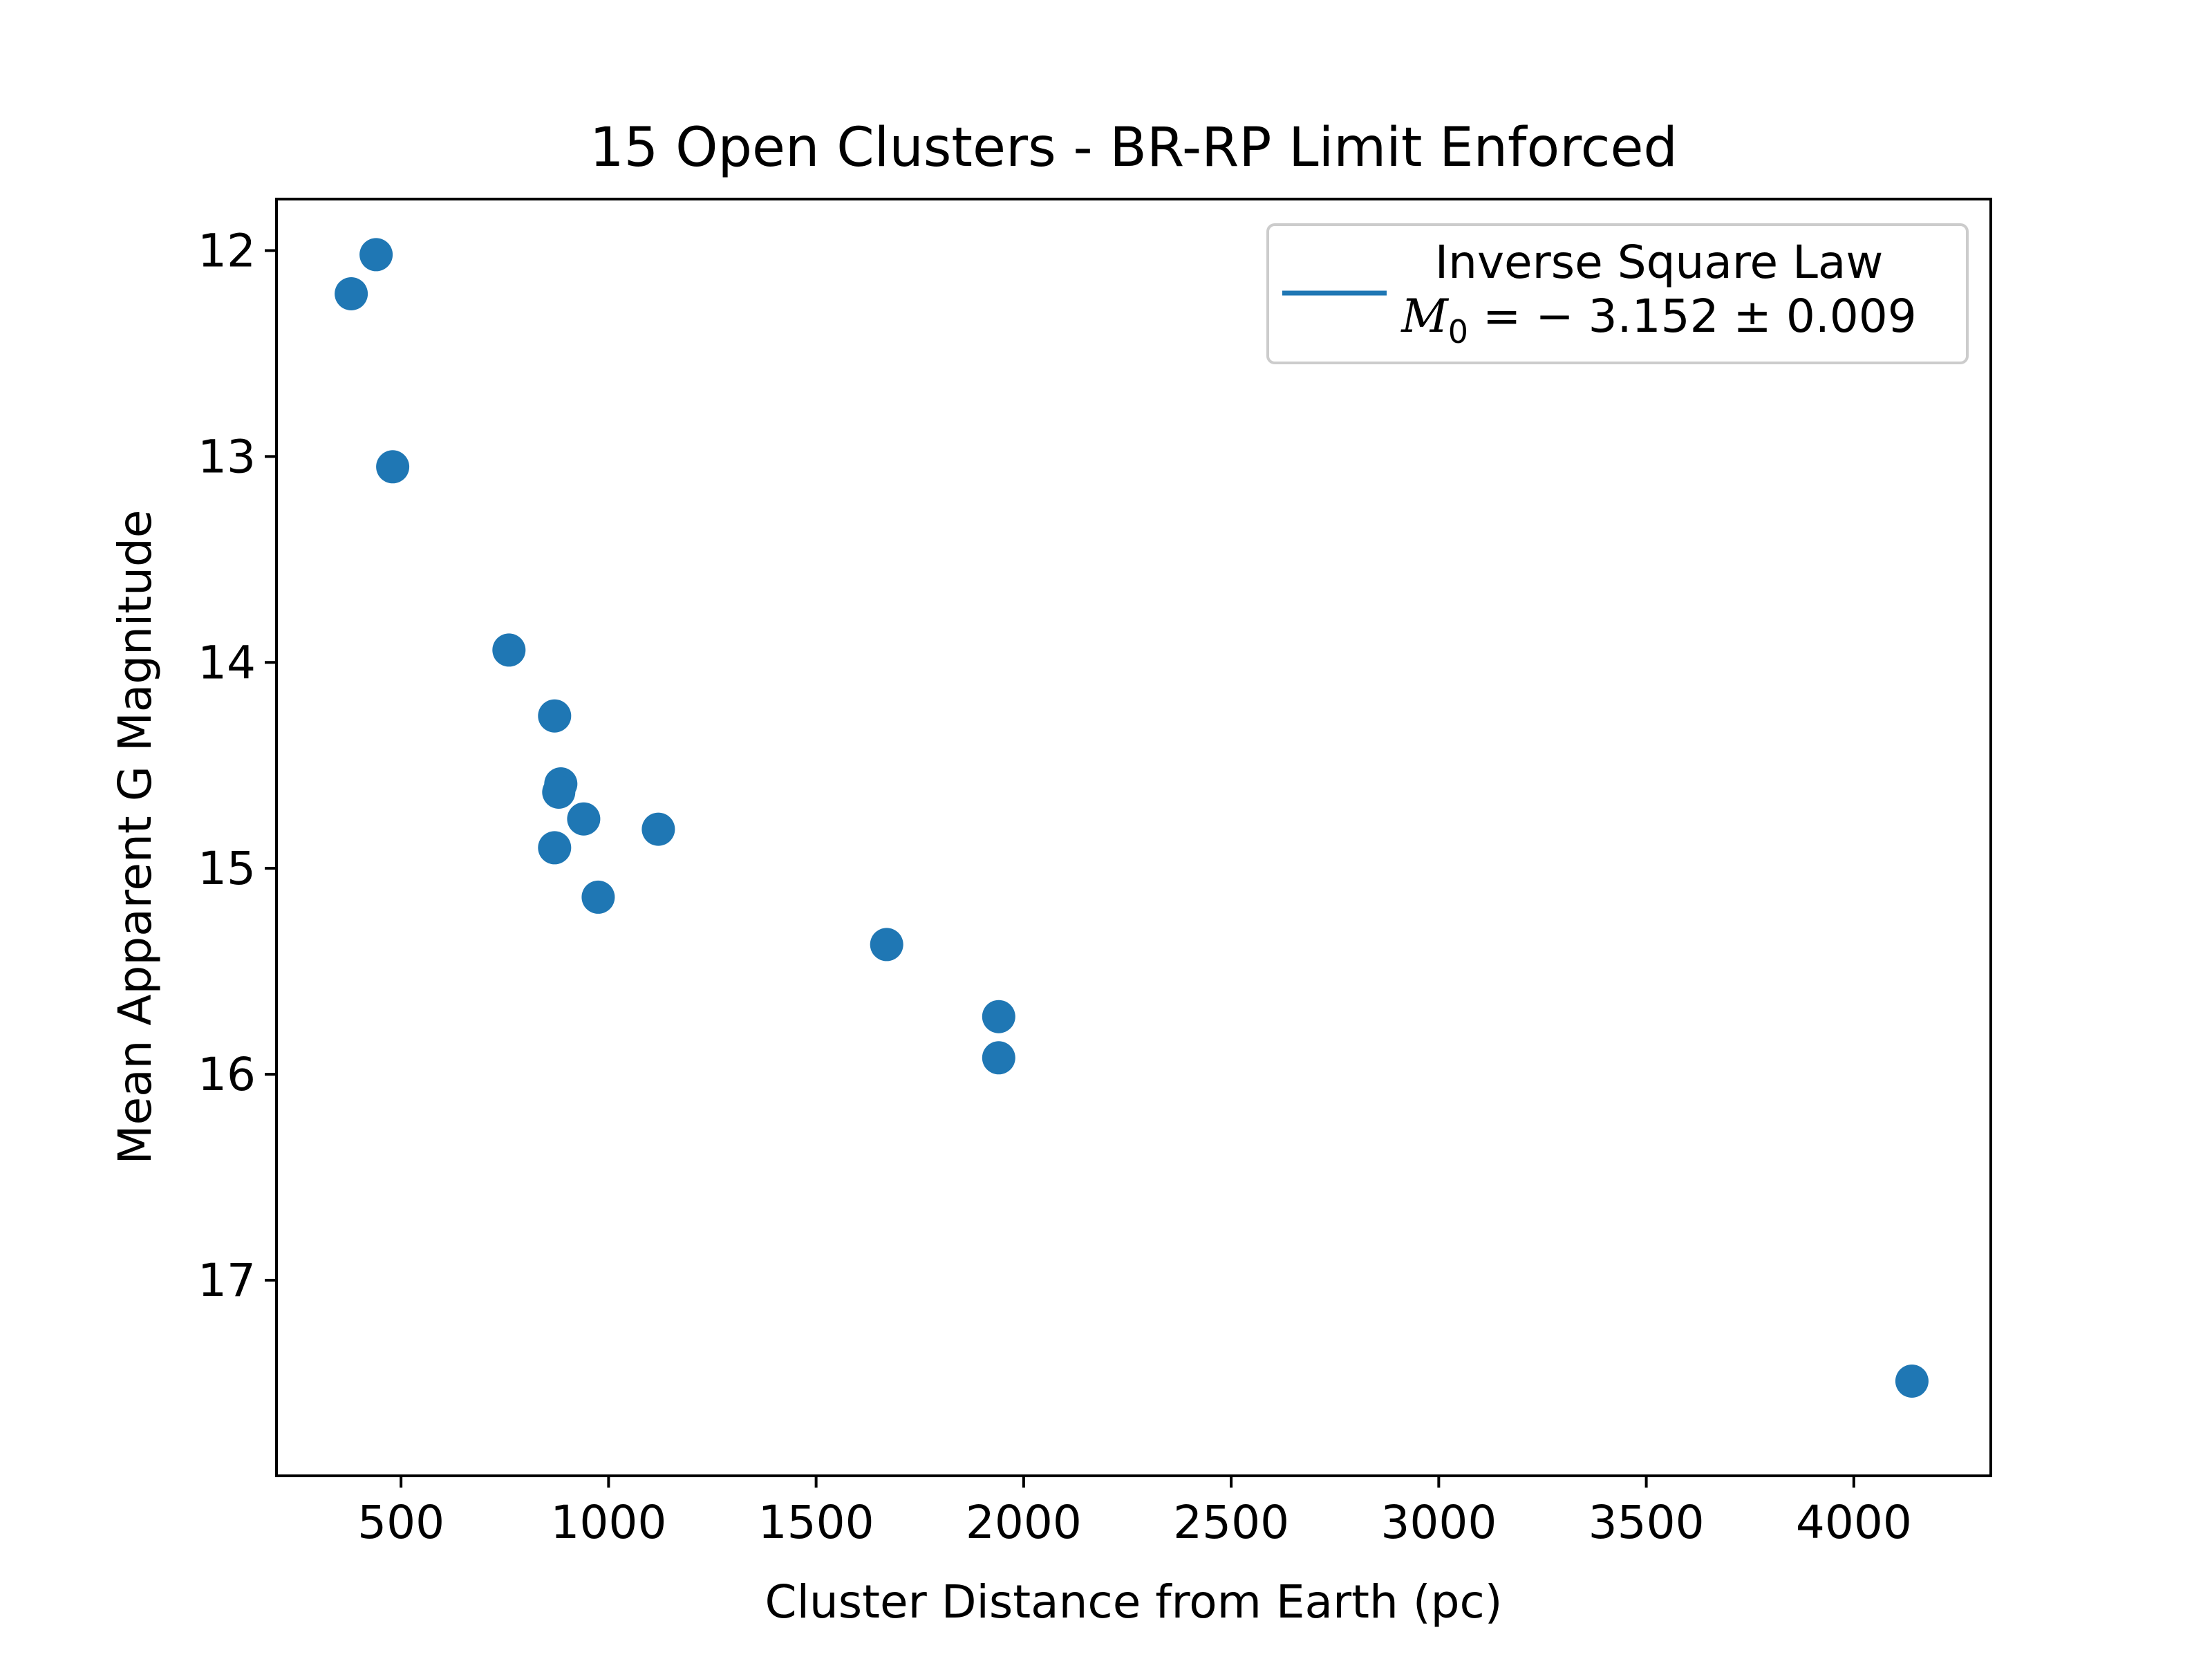 Image resolution: width=2212 pixels, height=1659 pixels. What do you see at coordinates (135, 838) in the screenshot?
I see `y-axis-label: Mean Apparent G Magnitude` at bounding box center [135, 838].